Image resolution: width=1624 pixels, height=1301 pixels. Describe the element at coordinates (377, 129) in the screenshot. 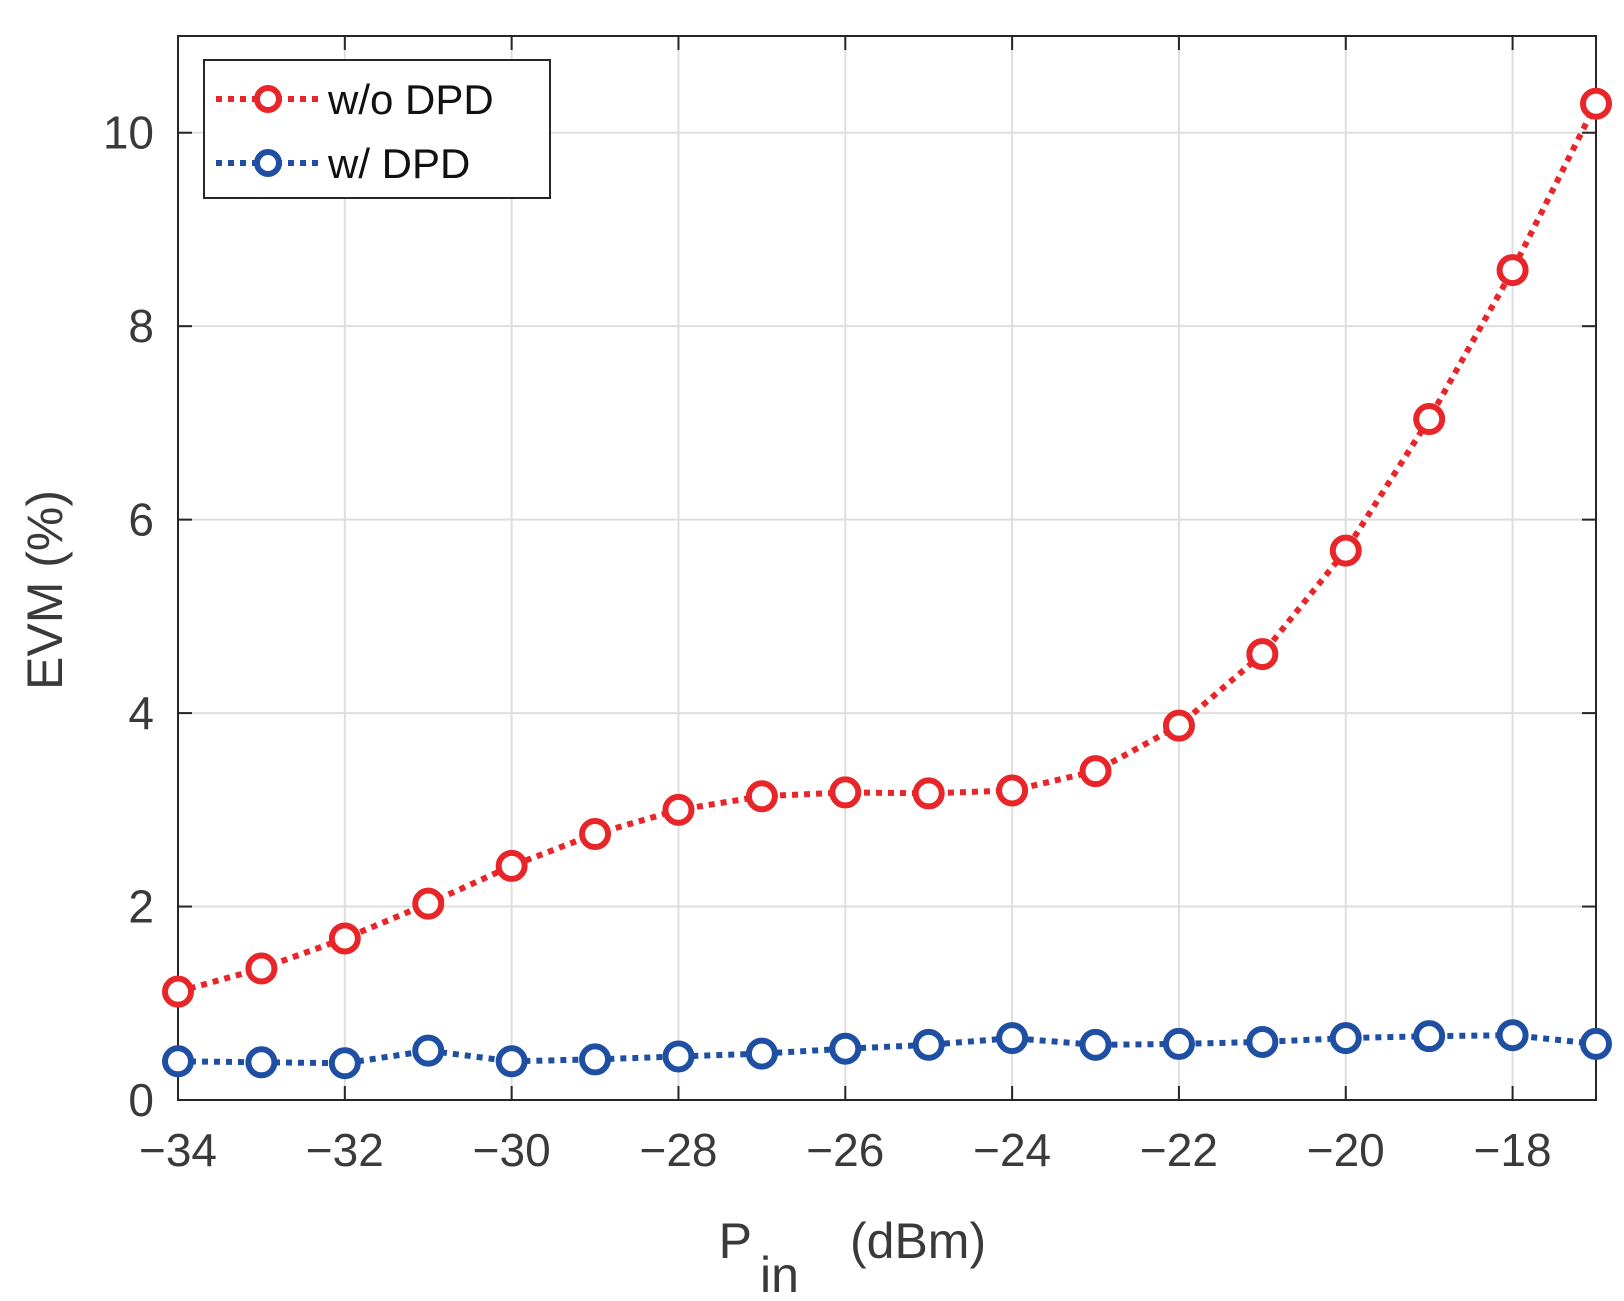

I see `legend: w/o DPD w/ DPD` at that location.